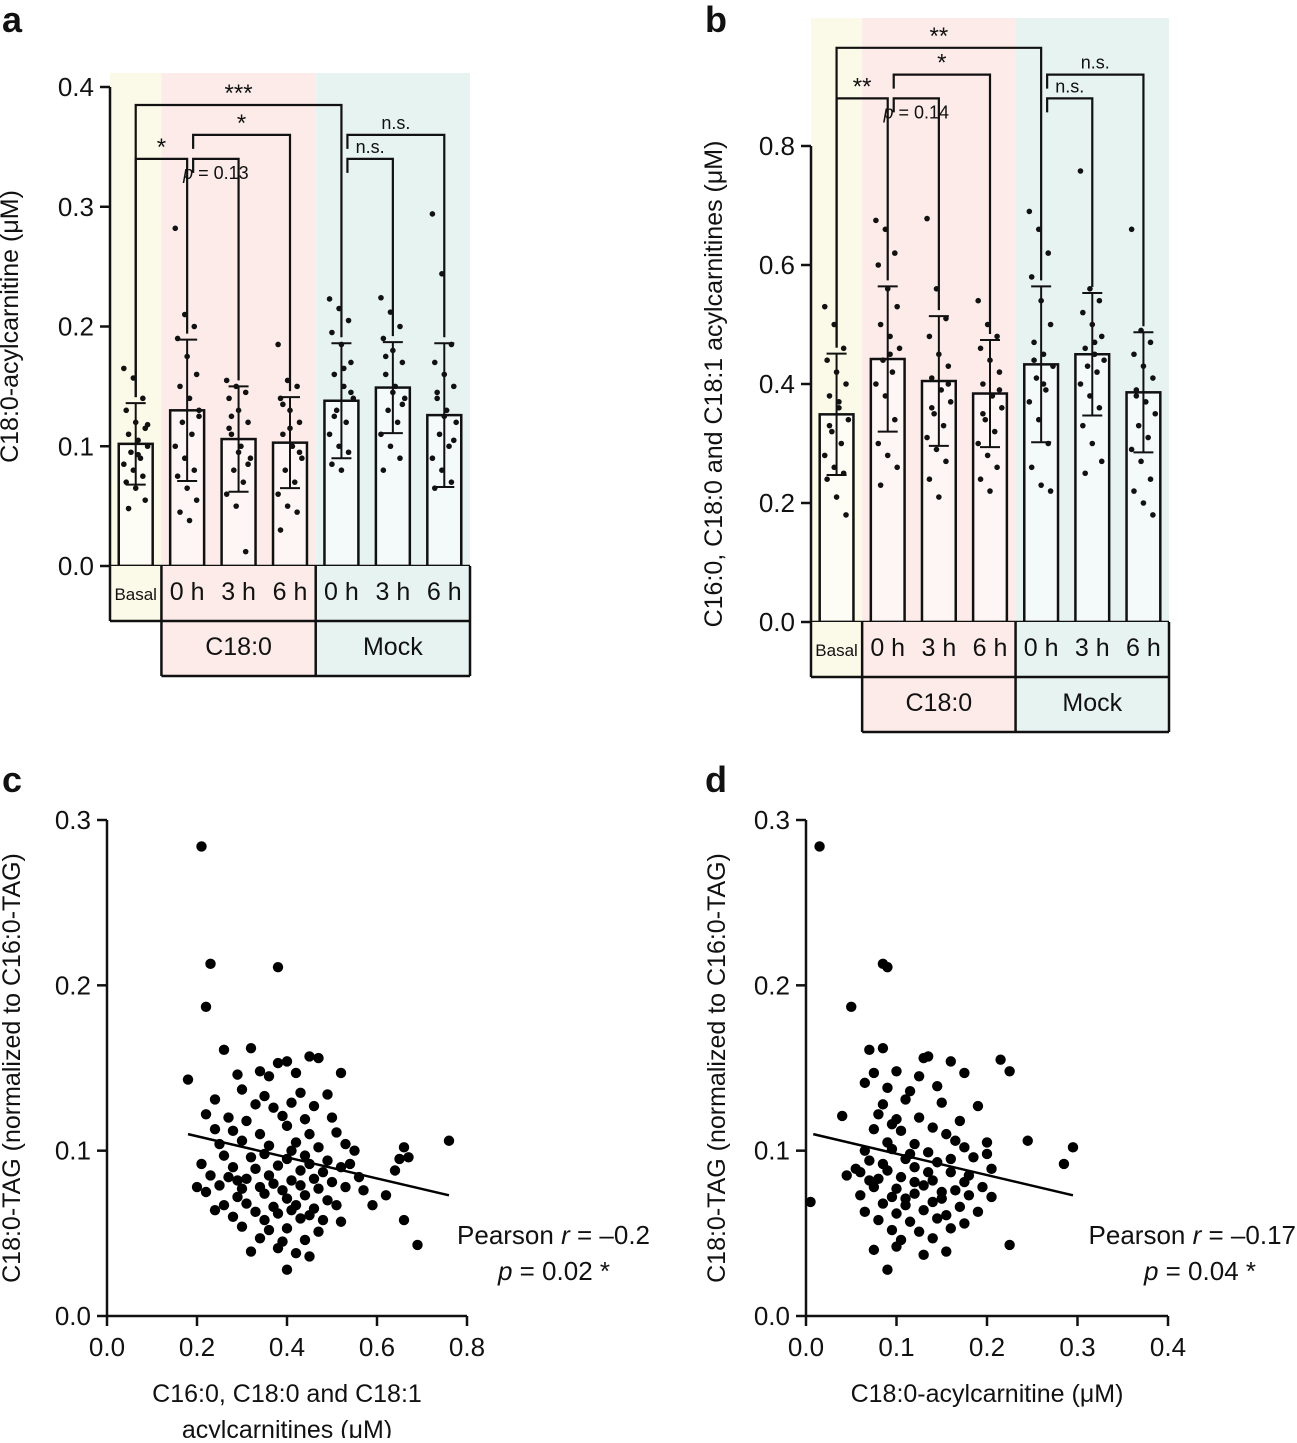 The image size is (1297, 1443). What do you see at coordinates (862, 210) in the screenshot?
I see `significance-bracket: **` at bounding box center [862, 210].